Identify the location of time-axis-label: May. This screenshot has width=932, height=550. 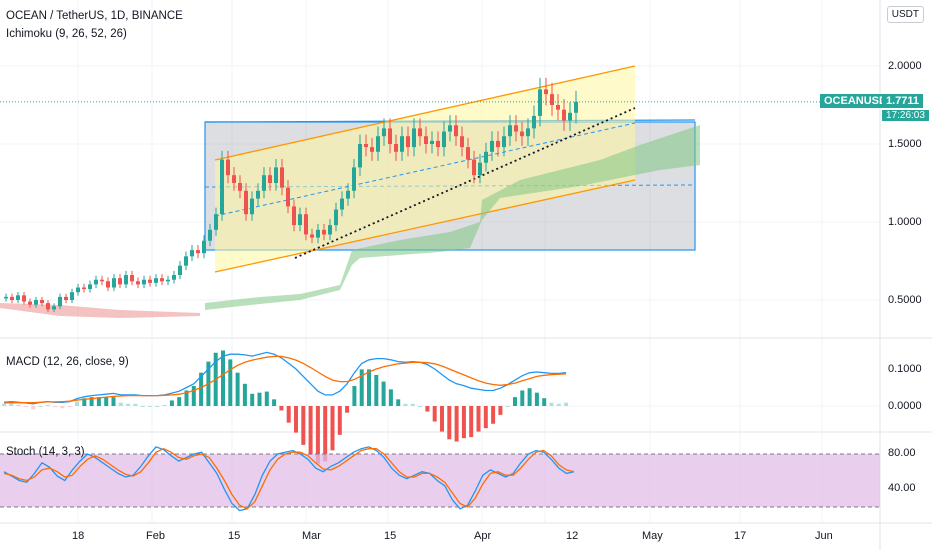
(652, 536).